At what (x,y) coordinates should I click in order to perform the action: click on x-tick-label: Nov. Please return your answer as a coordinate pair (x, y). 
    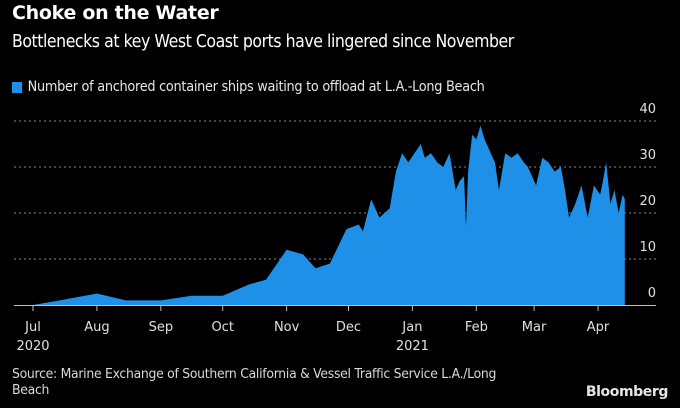
    Looking at the image, I should click on (287, 327).